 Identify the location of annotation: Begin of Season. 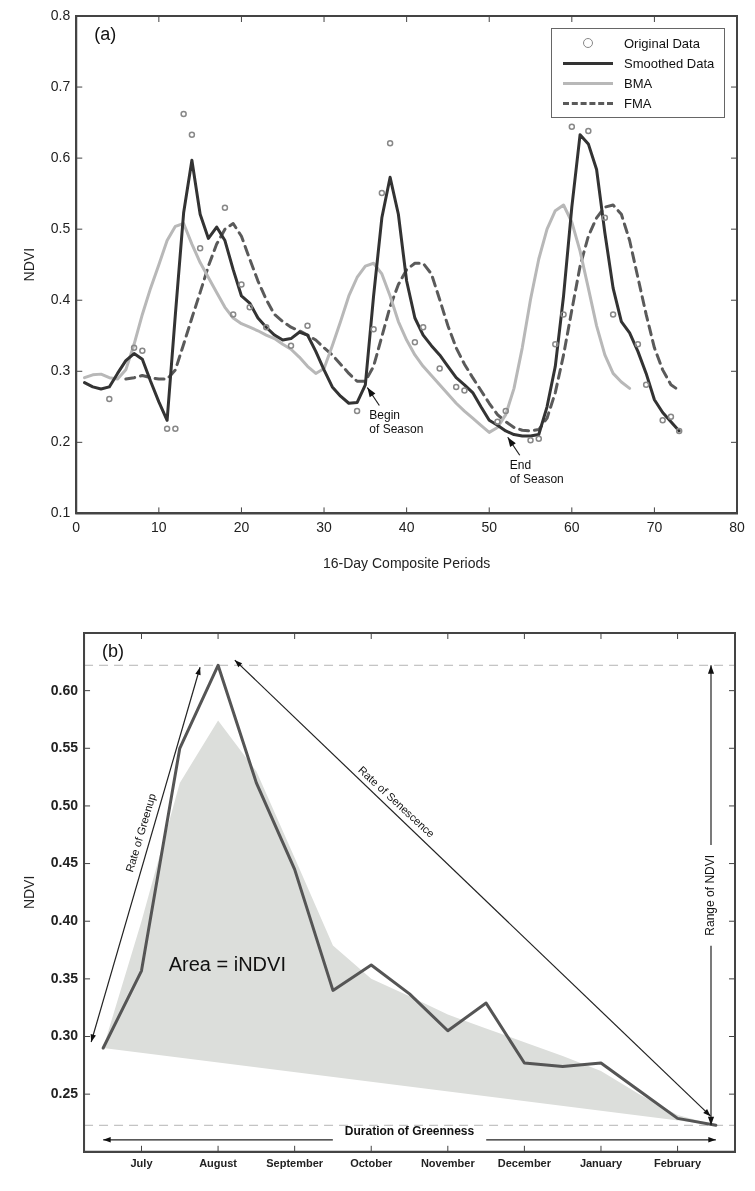
(396, 421).